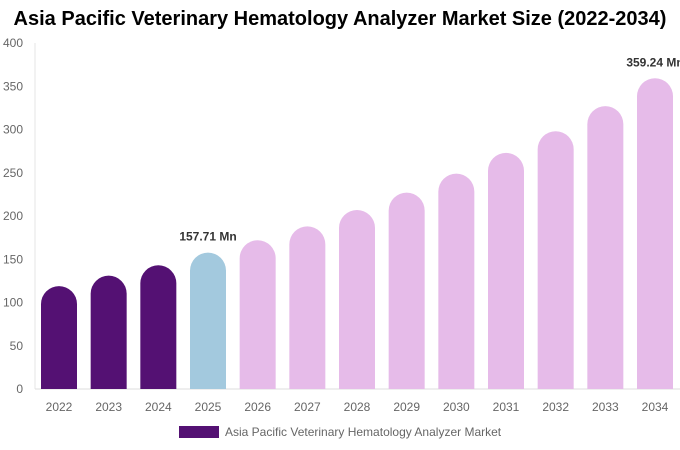 This screenshot has width=680, height=450. What do you see at coordinates (406, 407) in the screenshot?
I see `x-tick-label: 2029` at bounding box center [406, 407].